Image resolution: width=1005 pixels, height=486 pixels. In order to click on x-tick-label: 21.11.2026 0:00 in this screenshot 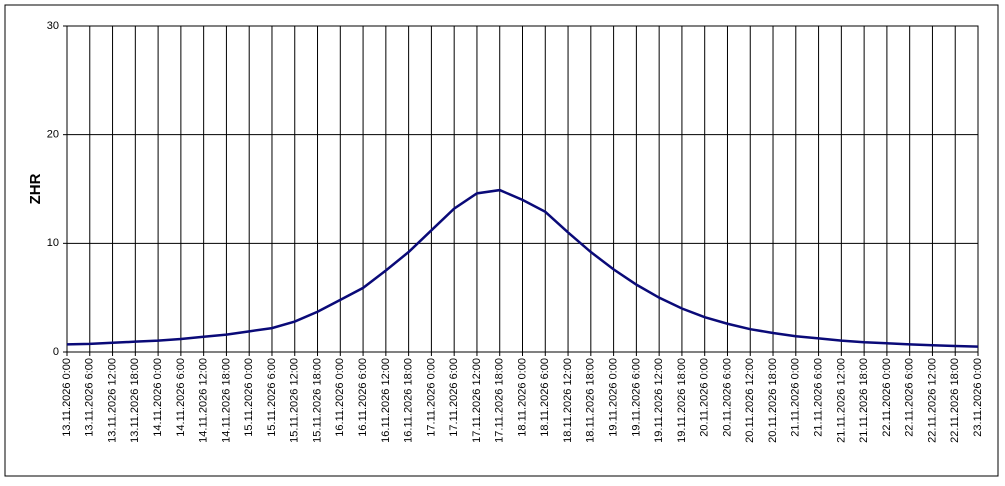, I will do `click(796, 397)`.